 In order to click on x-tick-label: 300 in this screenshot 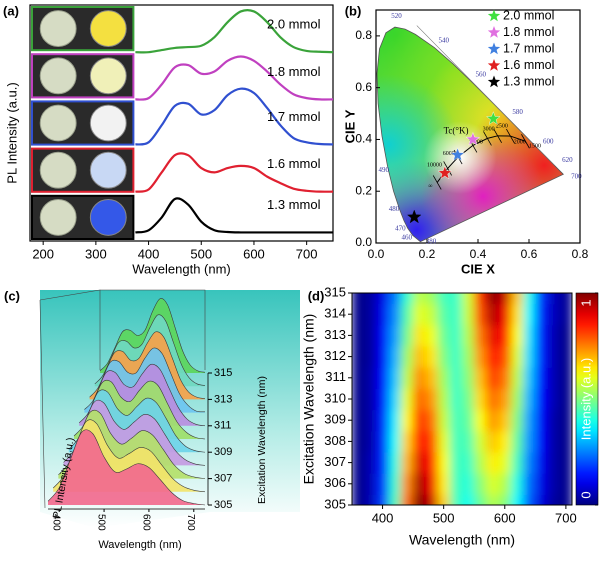, I will do `click(96, 253)`.